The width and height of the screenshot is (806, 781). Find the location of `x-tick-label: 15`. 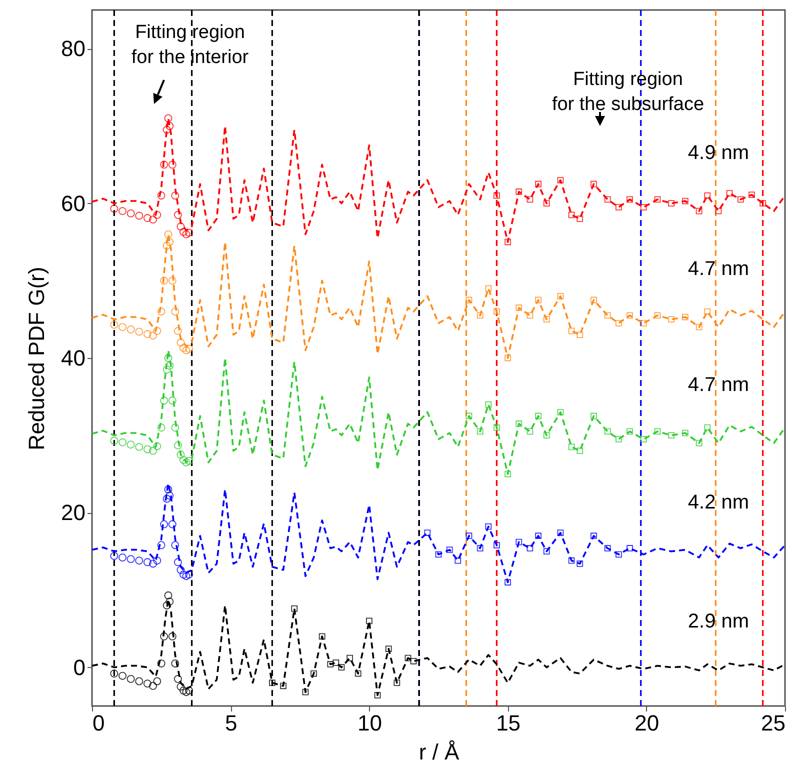

x-tick-label: 15 is located at coordinates (508, 723).